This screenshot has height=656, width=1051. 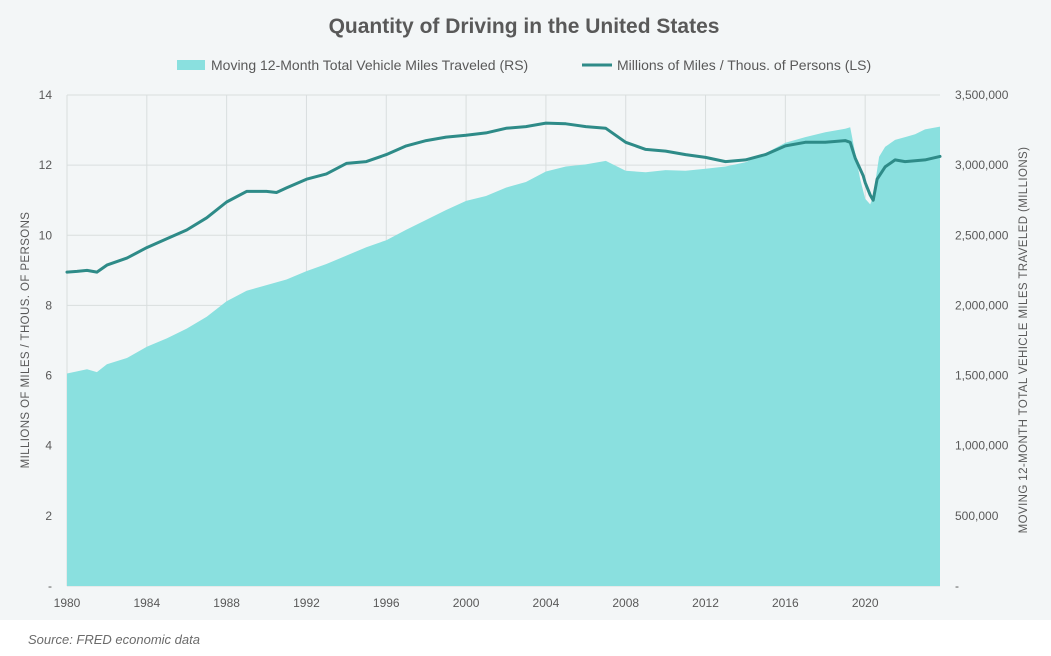 I want to click on source-note: Source: FRED economic data, so click(x=114, y=639).